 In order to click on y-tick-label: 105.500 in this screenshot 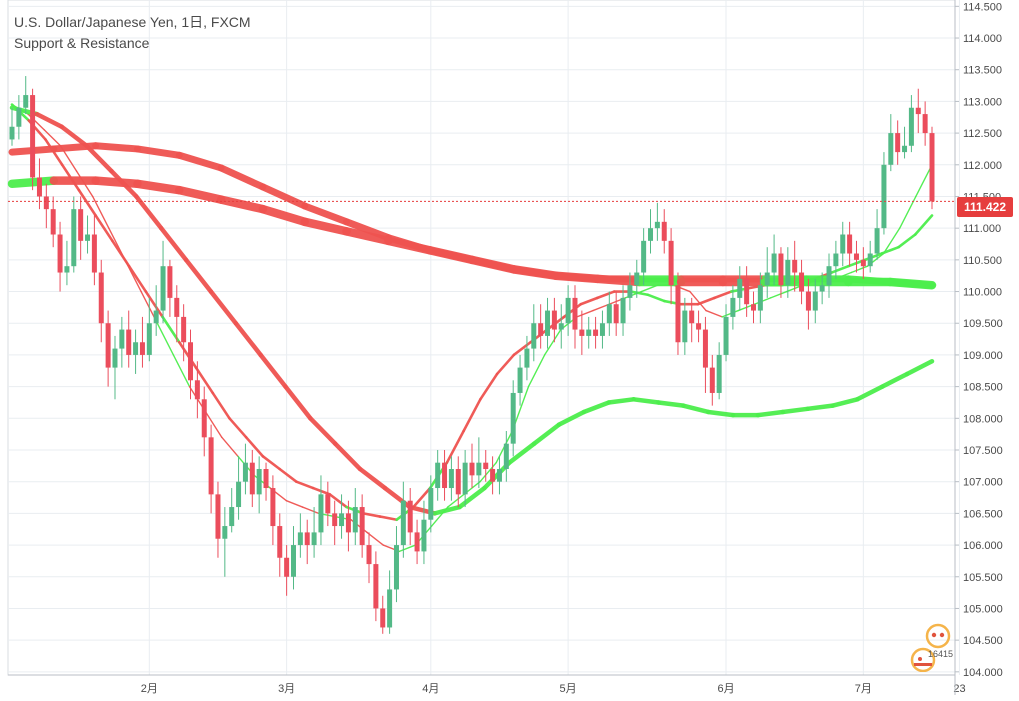, I will do `click(983, 578)`.